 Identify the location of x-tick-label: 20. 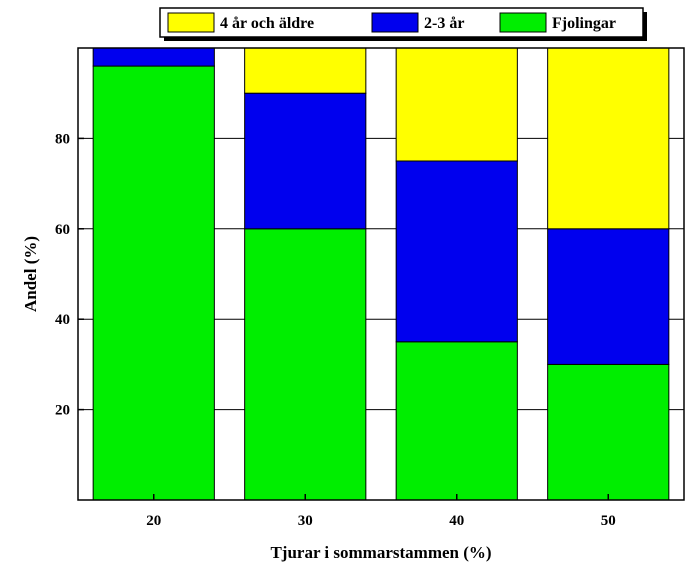
(153, 521).